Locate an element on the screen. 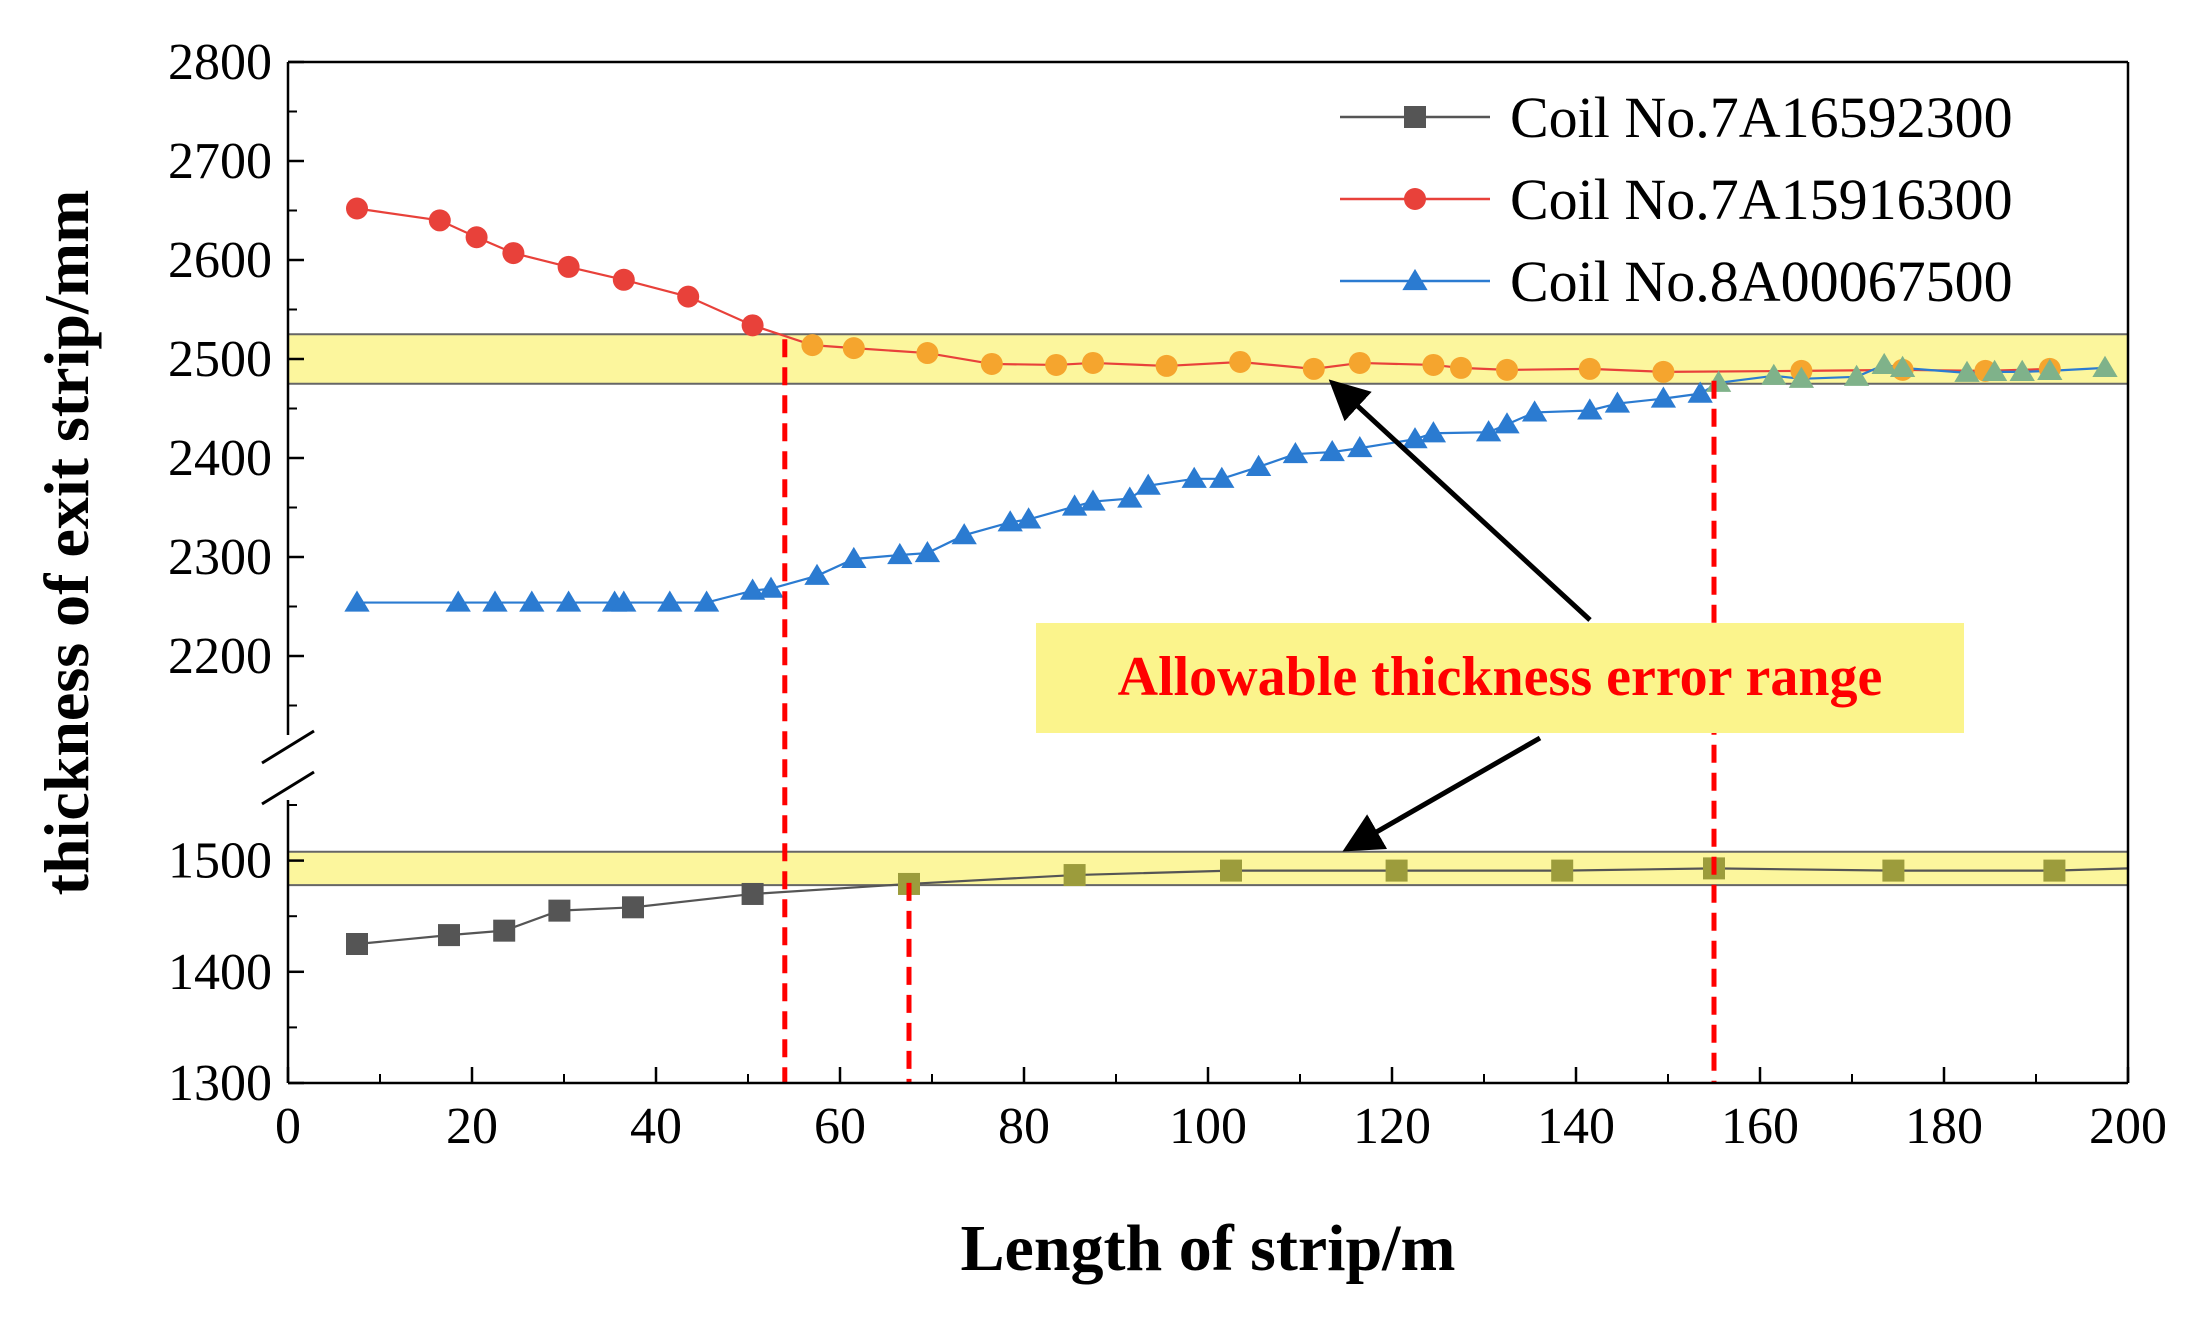 This screenshot has width=2186, height=1324. marker-s1-p18 is located at coordinates (1433, 364).